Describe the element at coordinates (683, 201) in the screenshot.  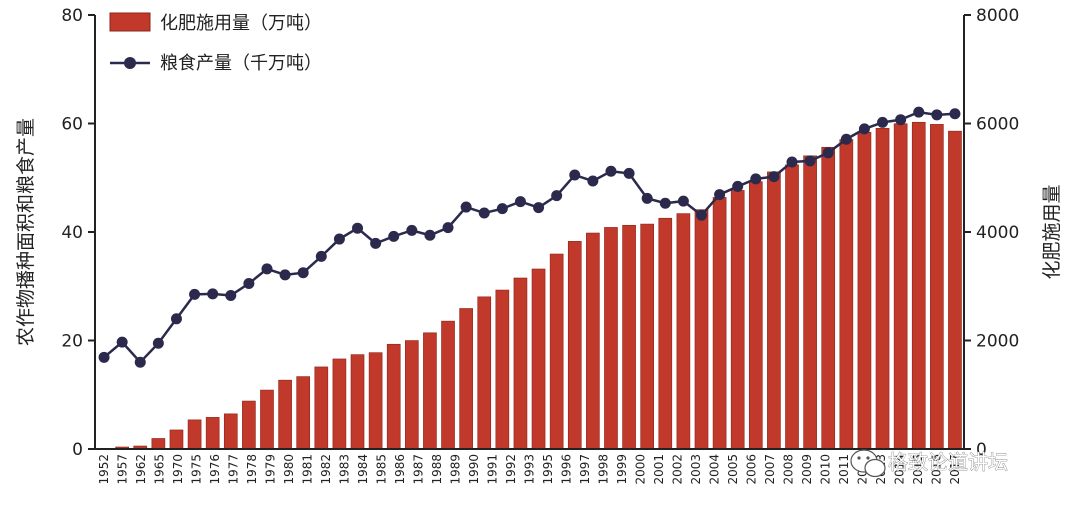
I see `grain-point-2002` at that location.